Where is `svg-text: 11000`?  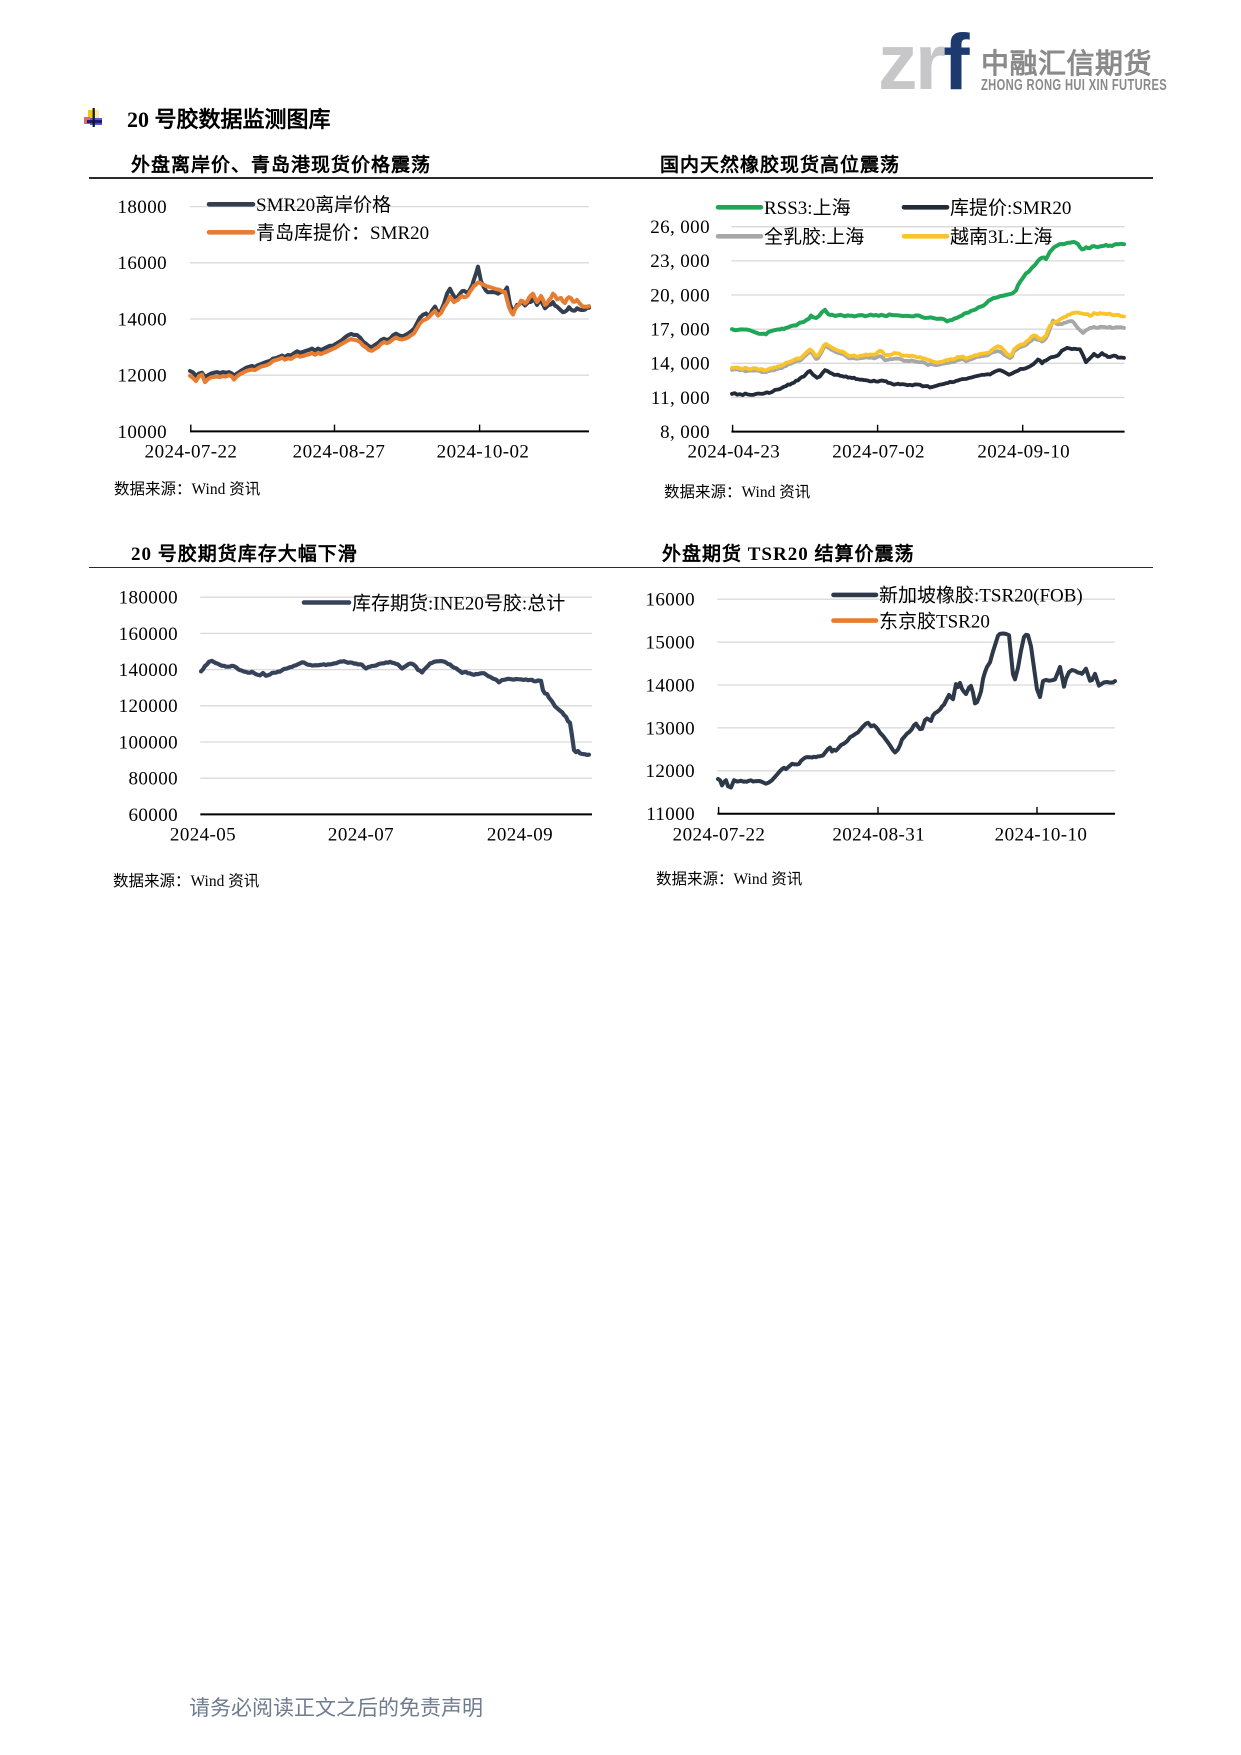 svg-text: 11000 is located at coordinates (670, 814).